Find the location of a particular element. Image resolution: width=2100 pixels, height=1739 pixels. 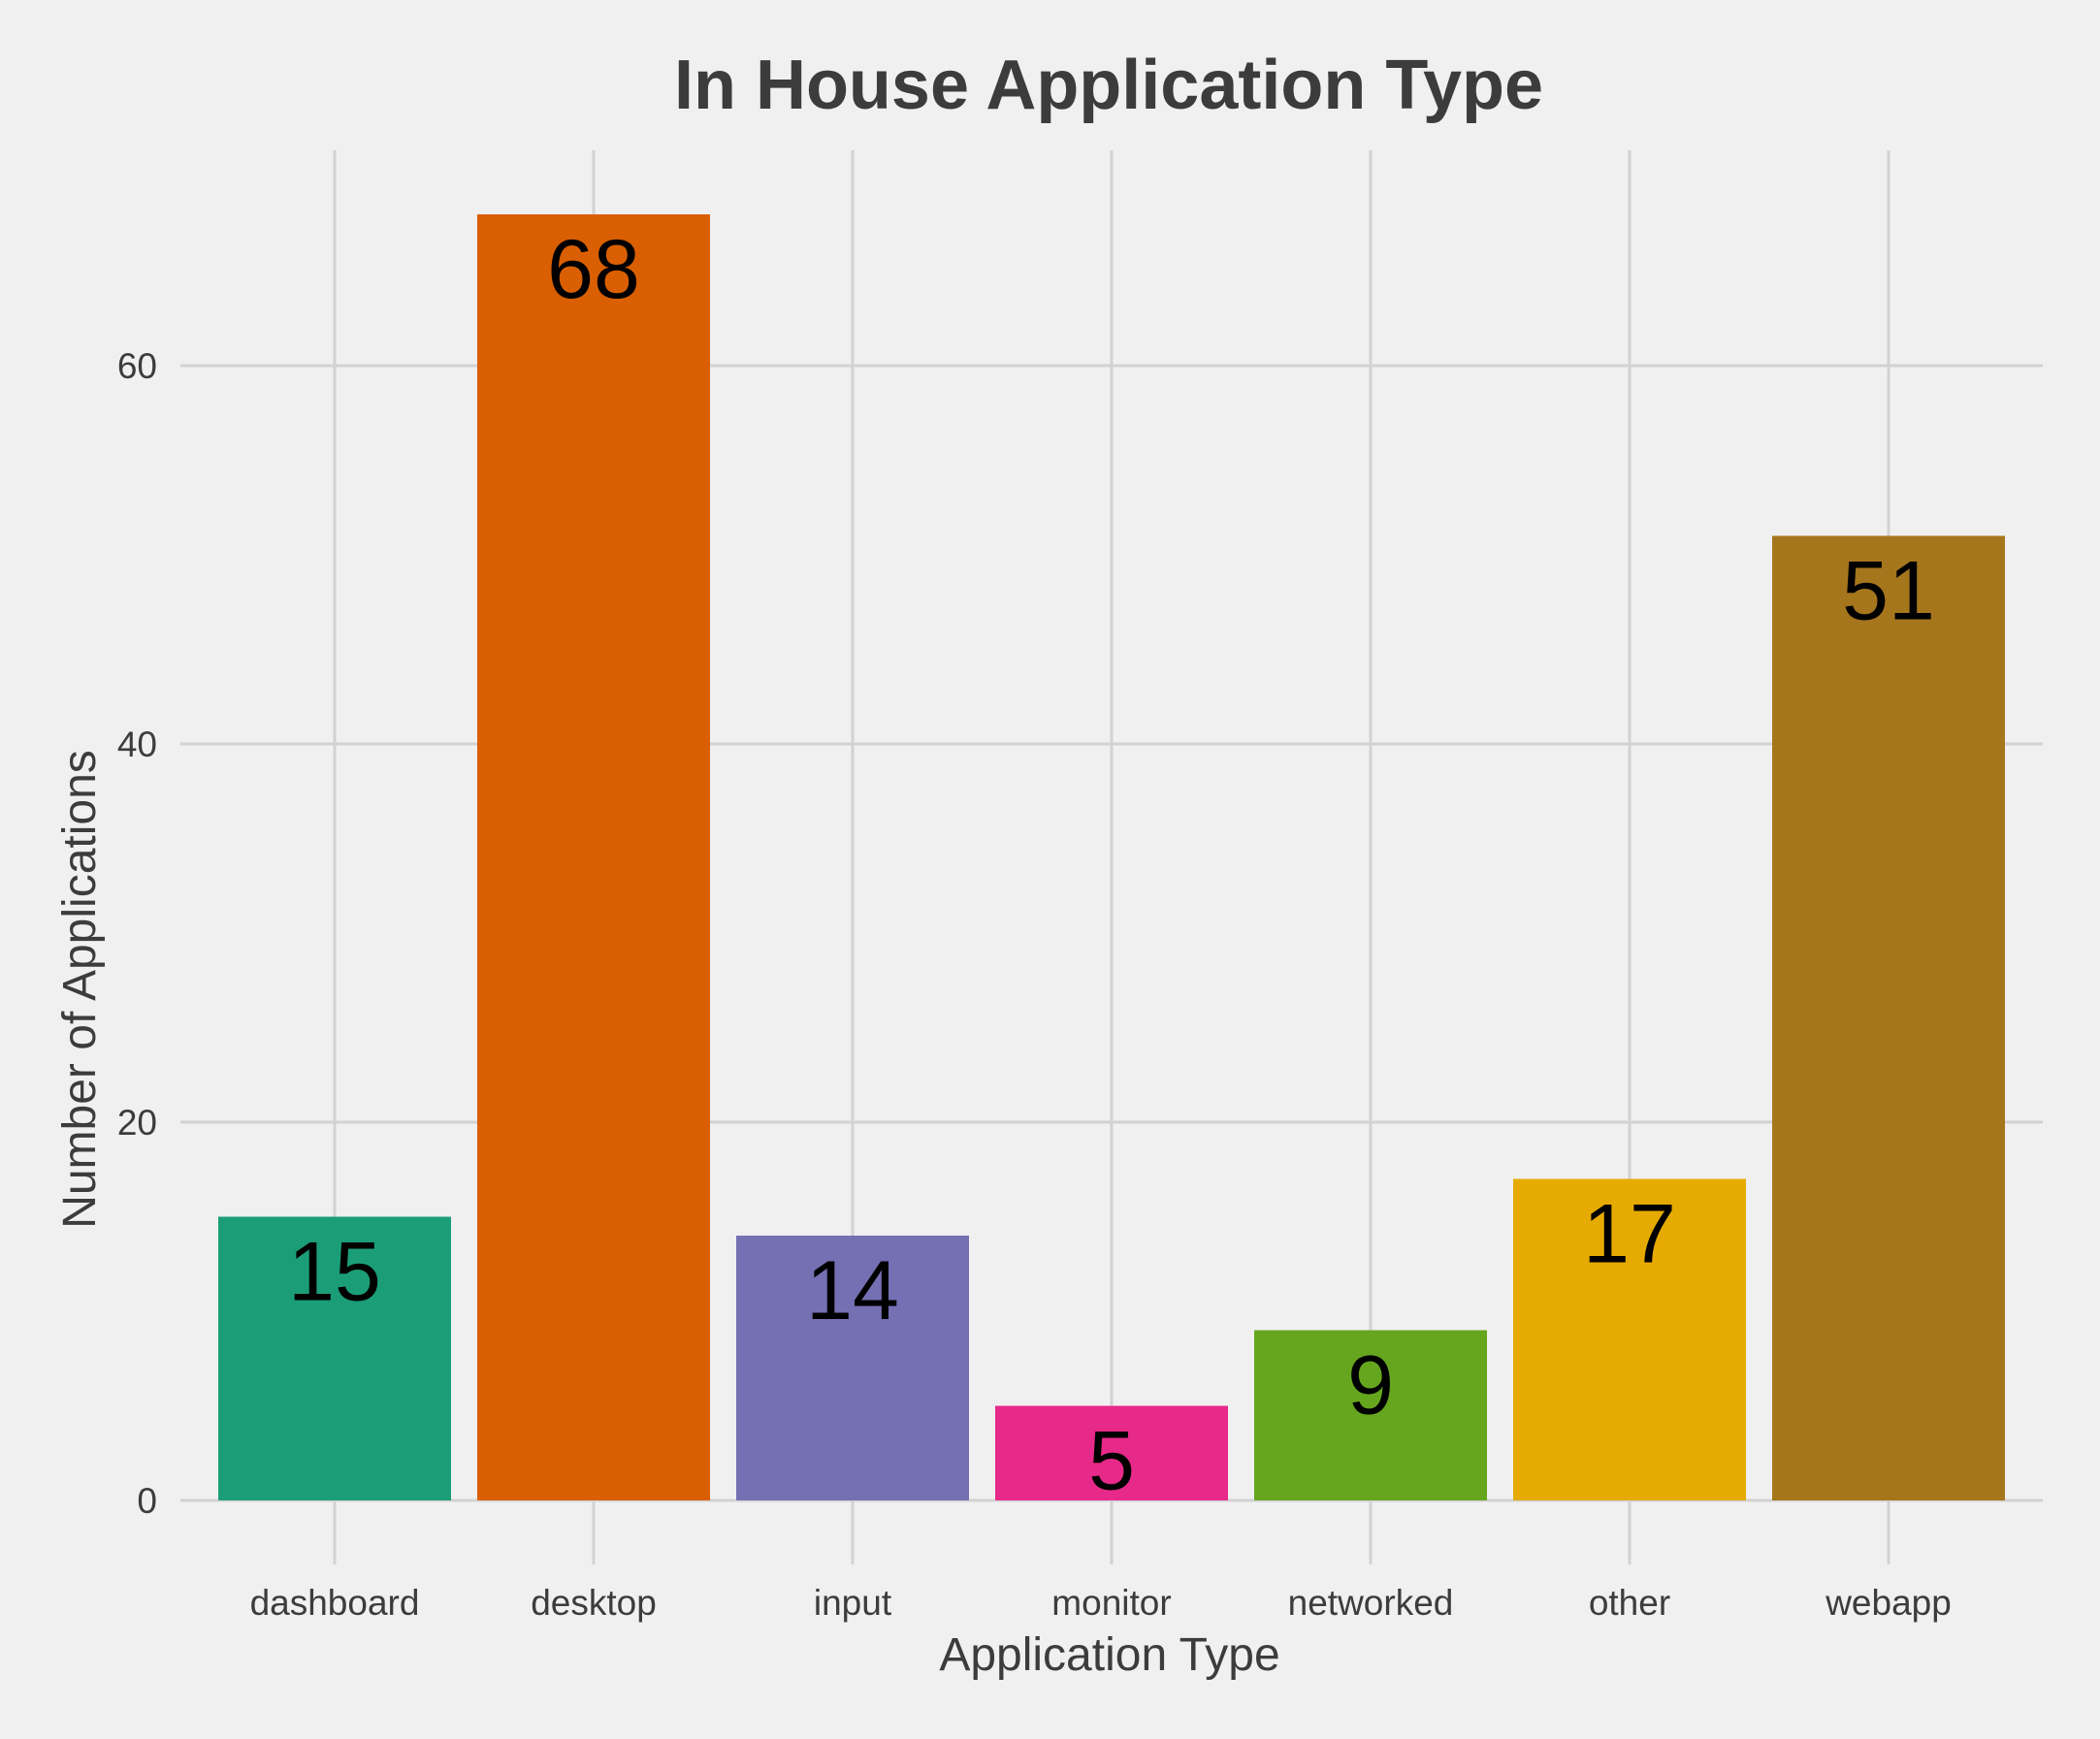

bar-networked is located at coordinates (1370, 1415).